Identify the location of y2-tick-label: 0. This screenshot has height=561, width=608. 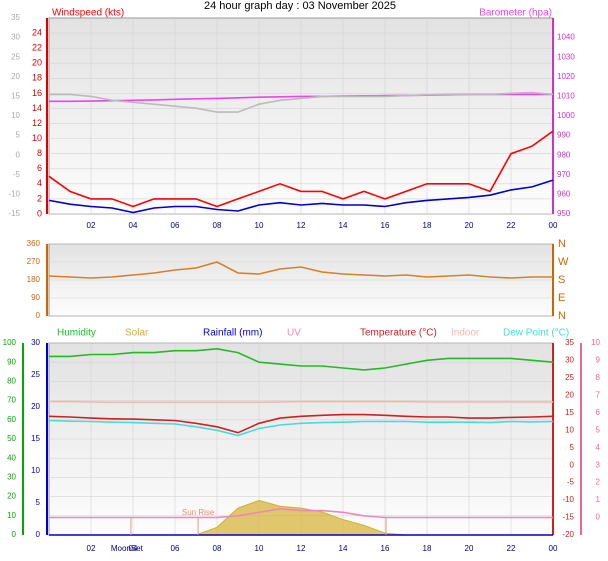
(572, 464).